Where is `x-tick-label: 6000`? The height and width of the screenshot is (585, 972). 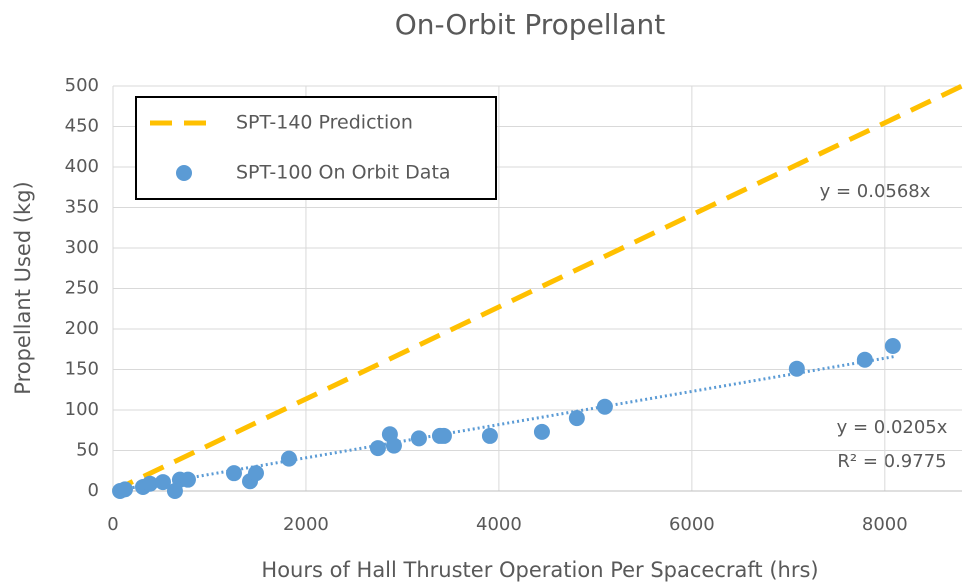 x-tick-label: 6000 is located at coordinates (692, 524).